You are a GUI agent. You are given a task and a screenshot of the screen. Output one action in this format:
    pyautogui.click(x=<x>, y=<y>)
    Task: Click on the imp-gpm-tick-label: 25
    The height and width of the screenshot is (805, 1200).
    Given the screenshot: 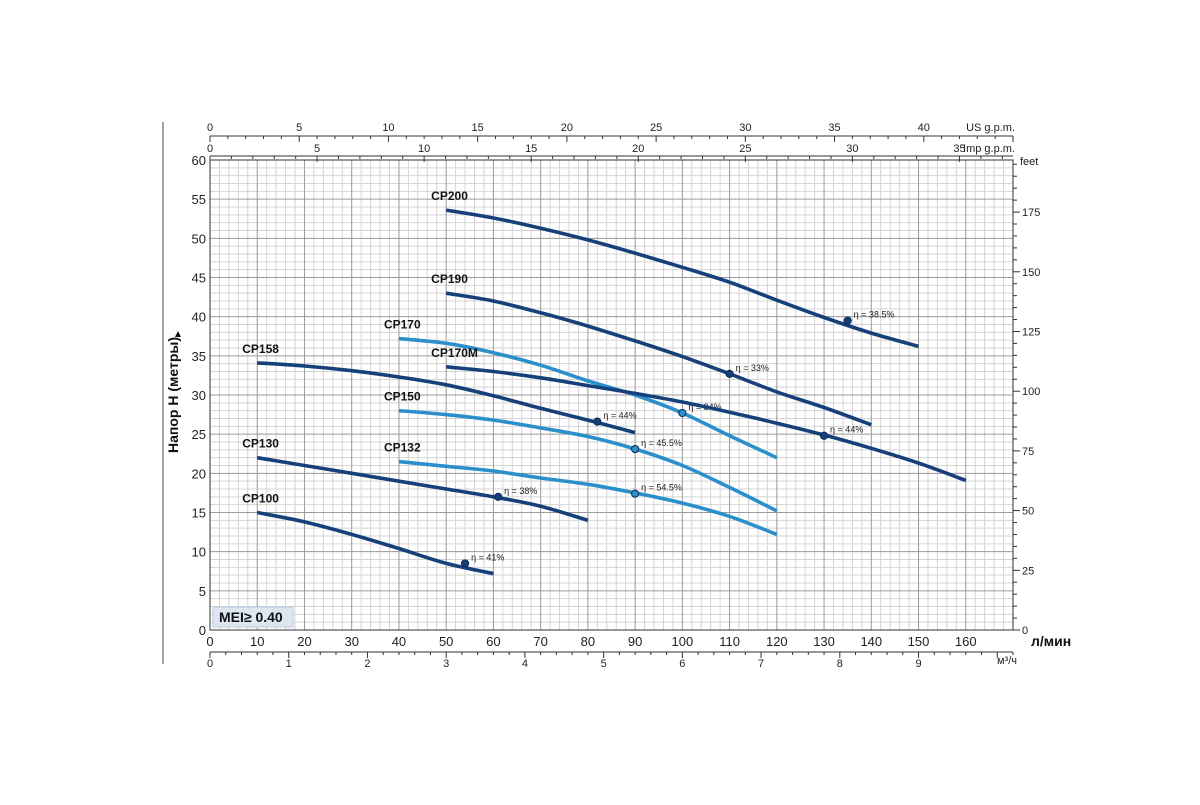 What is the action you would take?
    pyautogui.click(x=745, y=149)
    